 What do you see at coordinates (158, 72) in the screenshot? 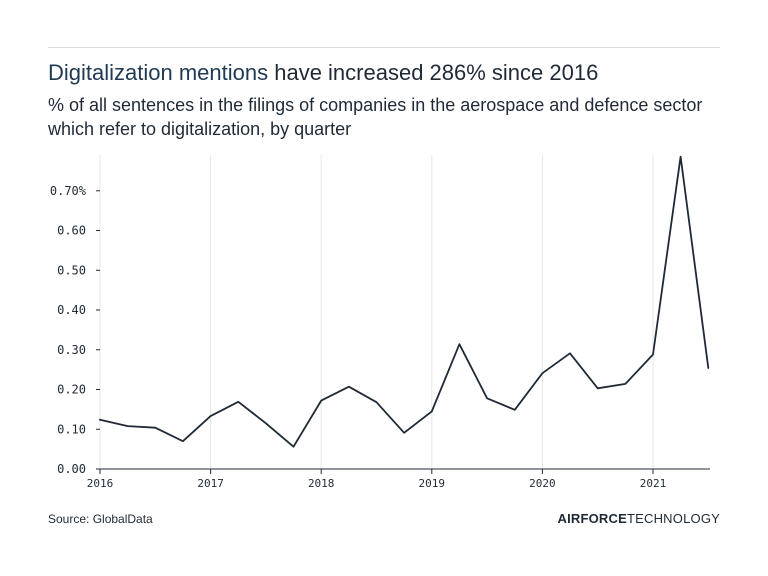
I see `title-highlight: Digitalization mentions` at bounding box center [158, 72].